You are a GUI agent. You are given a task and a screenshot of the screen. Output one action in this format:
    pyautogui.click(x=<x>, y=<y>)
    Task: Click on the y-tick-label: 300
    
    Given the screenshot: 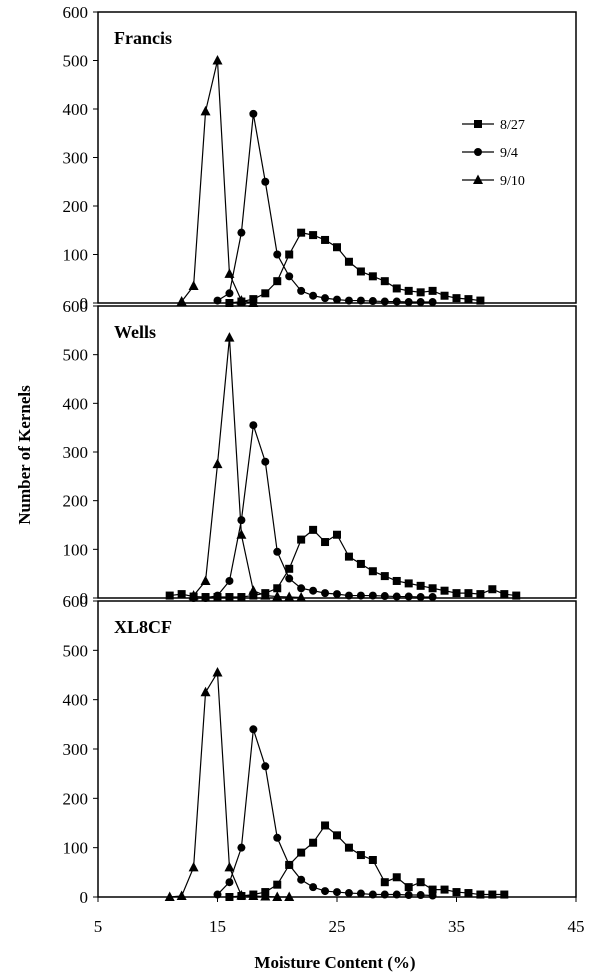 What is the action you would take?
    pyautogui.click(x=76, y=452)
    